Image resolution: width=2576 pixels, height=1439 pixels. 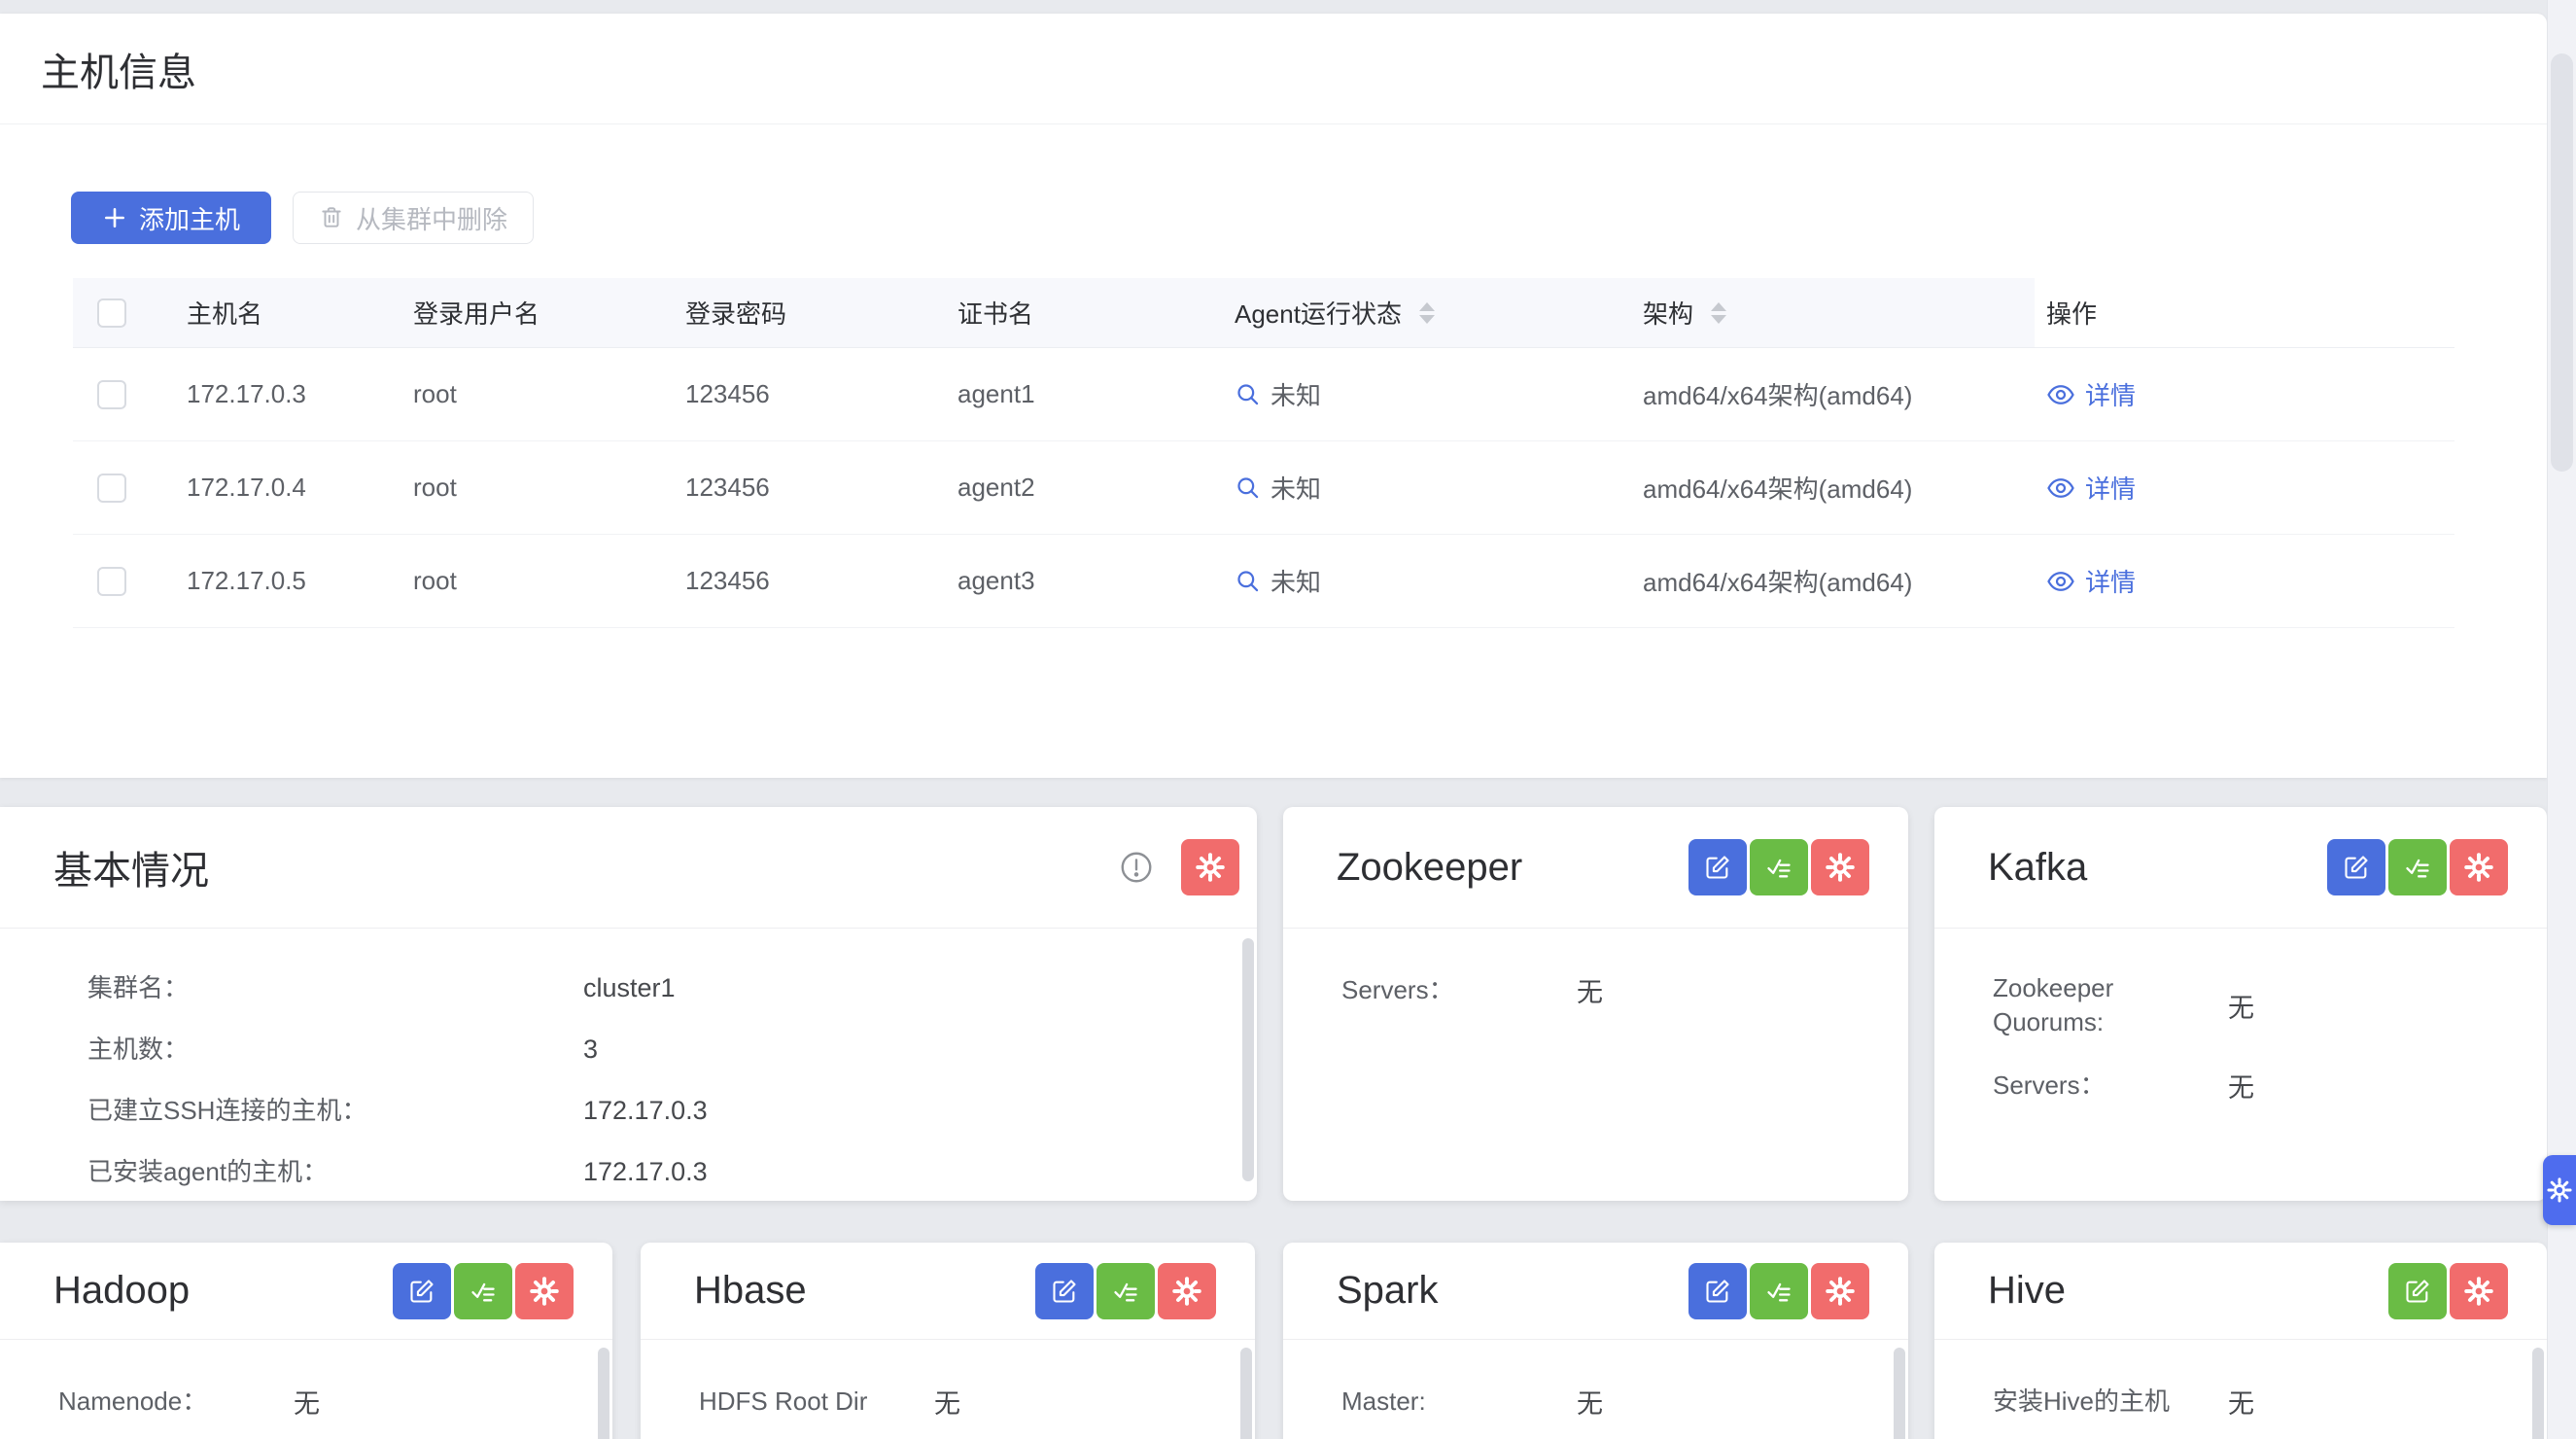 What do you see at coordinates (2053, 1005) in the screenshot?
I see `info-row-label: Zookeeper Quorums:` at bounding box center [2053, 1005].